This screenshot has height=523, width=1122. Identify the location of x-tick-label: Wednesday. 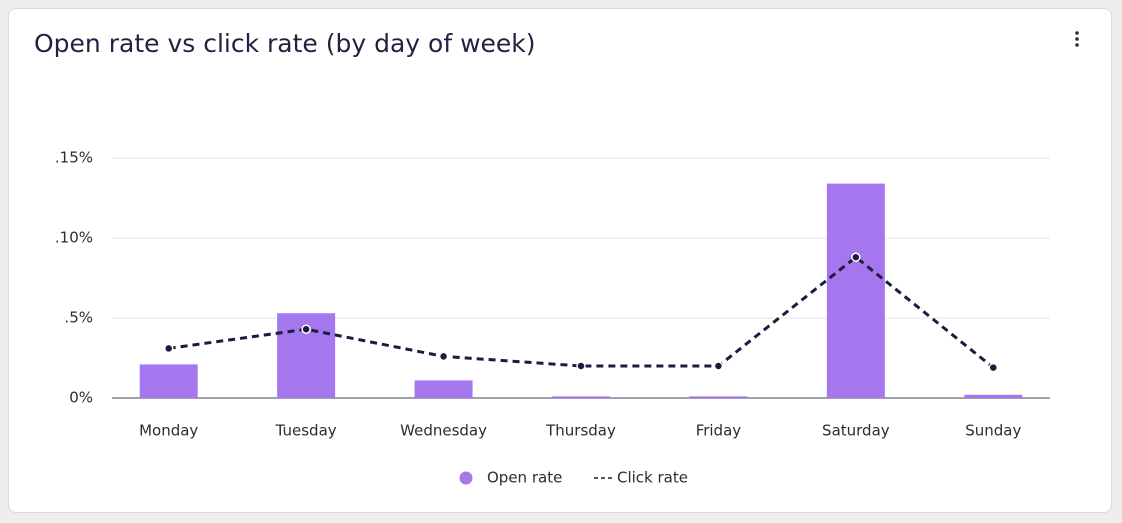
(443, 431).